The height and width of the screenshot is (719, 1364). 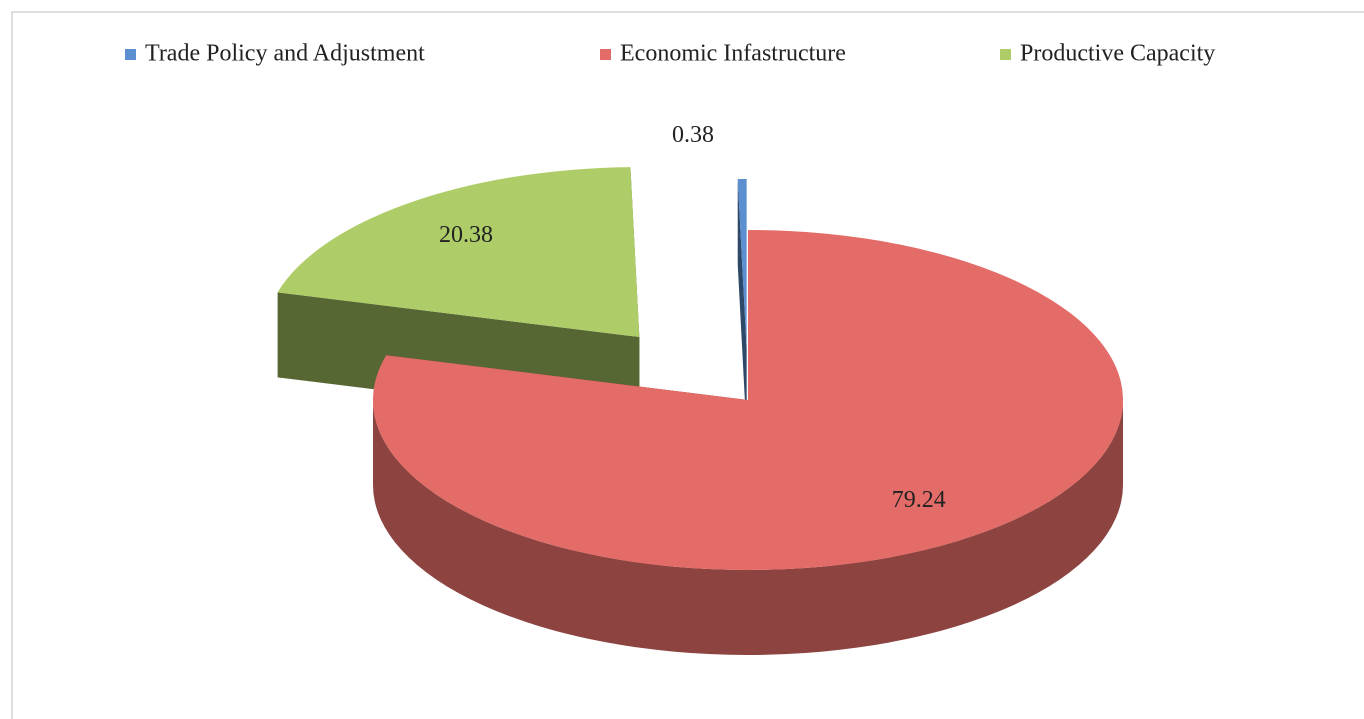 I want to click on data-label: 0.38, so click(x=693, y=135).